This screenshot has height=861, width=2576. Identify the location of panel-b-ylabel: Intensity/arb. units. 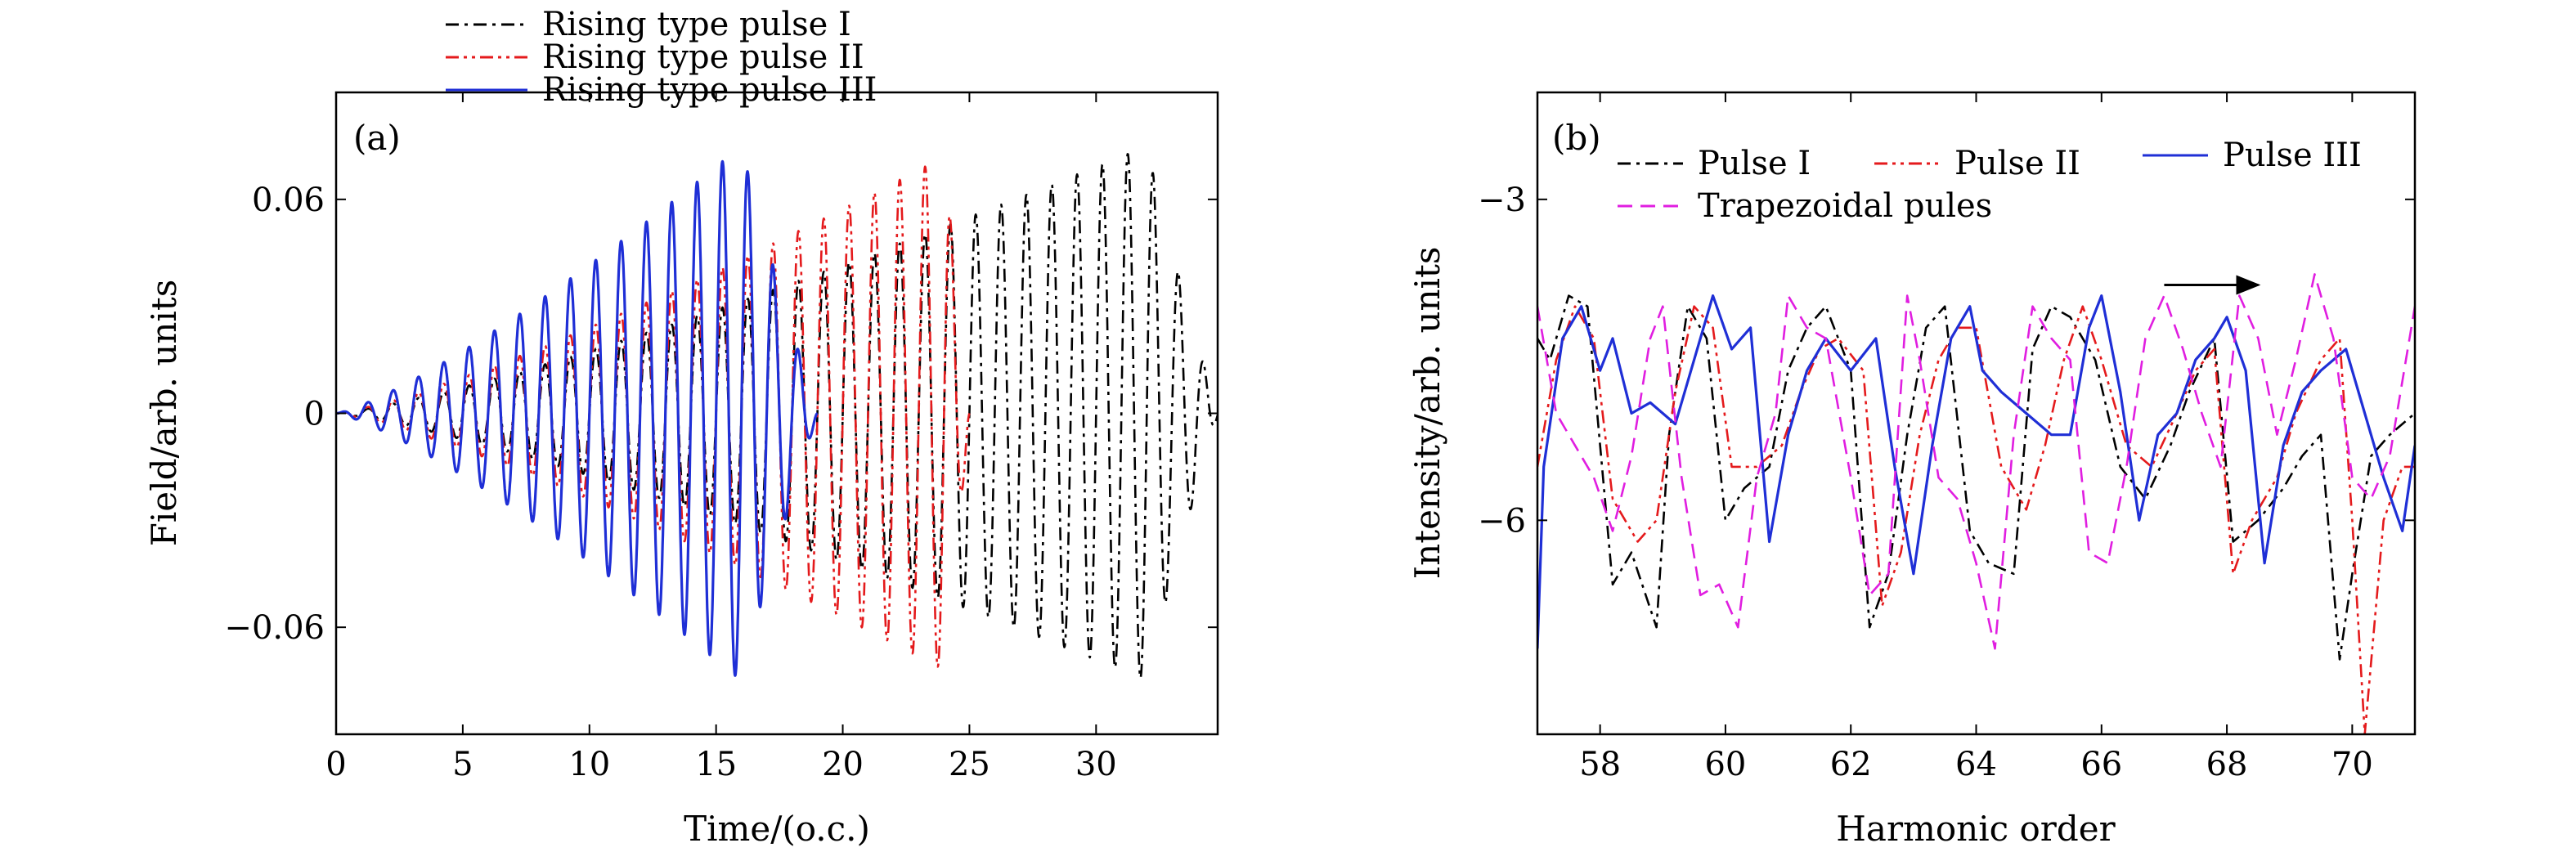
(1427, 413).